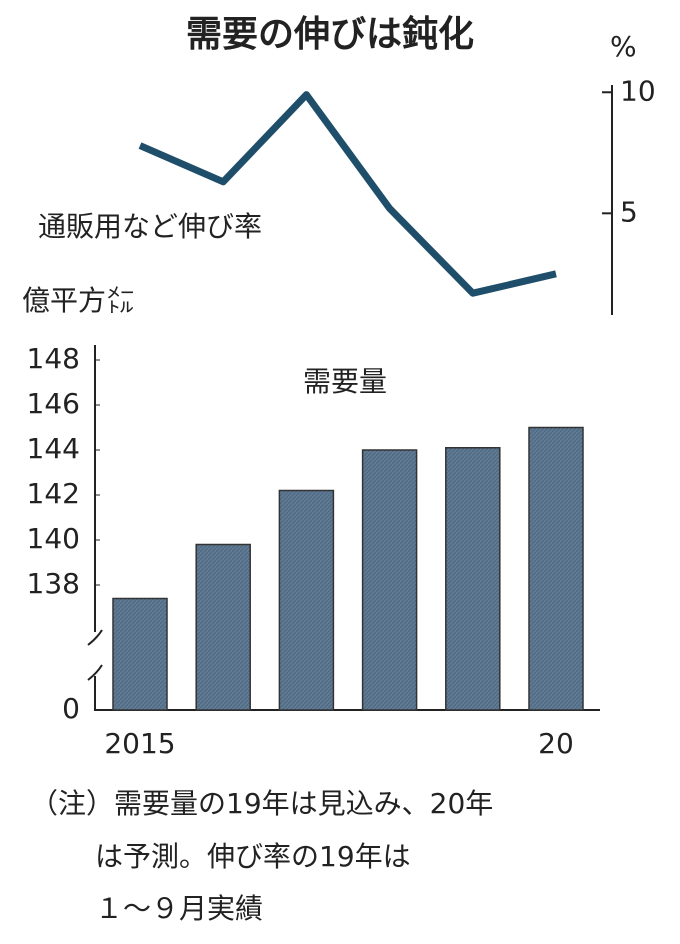  What do you see at coordinates (53, 403) in the screenshot?
I see `y-tick-label: 146` at bounding box center [53, 403].